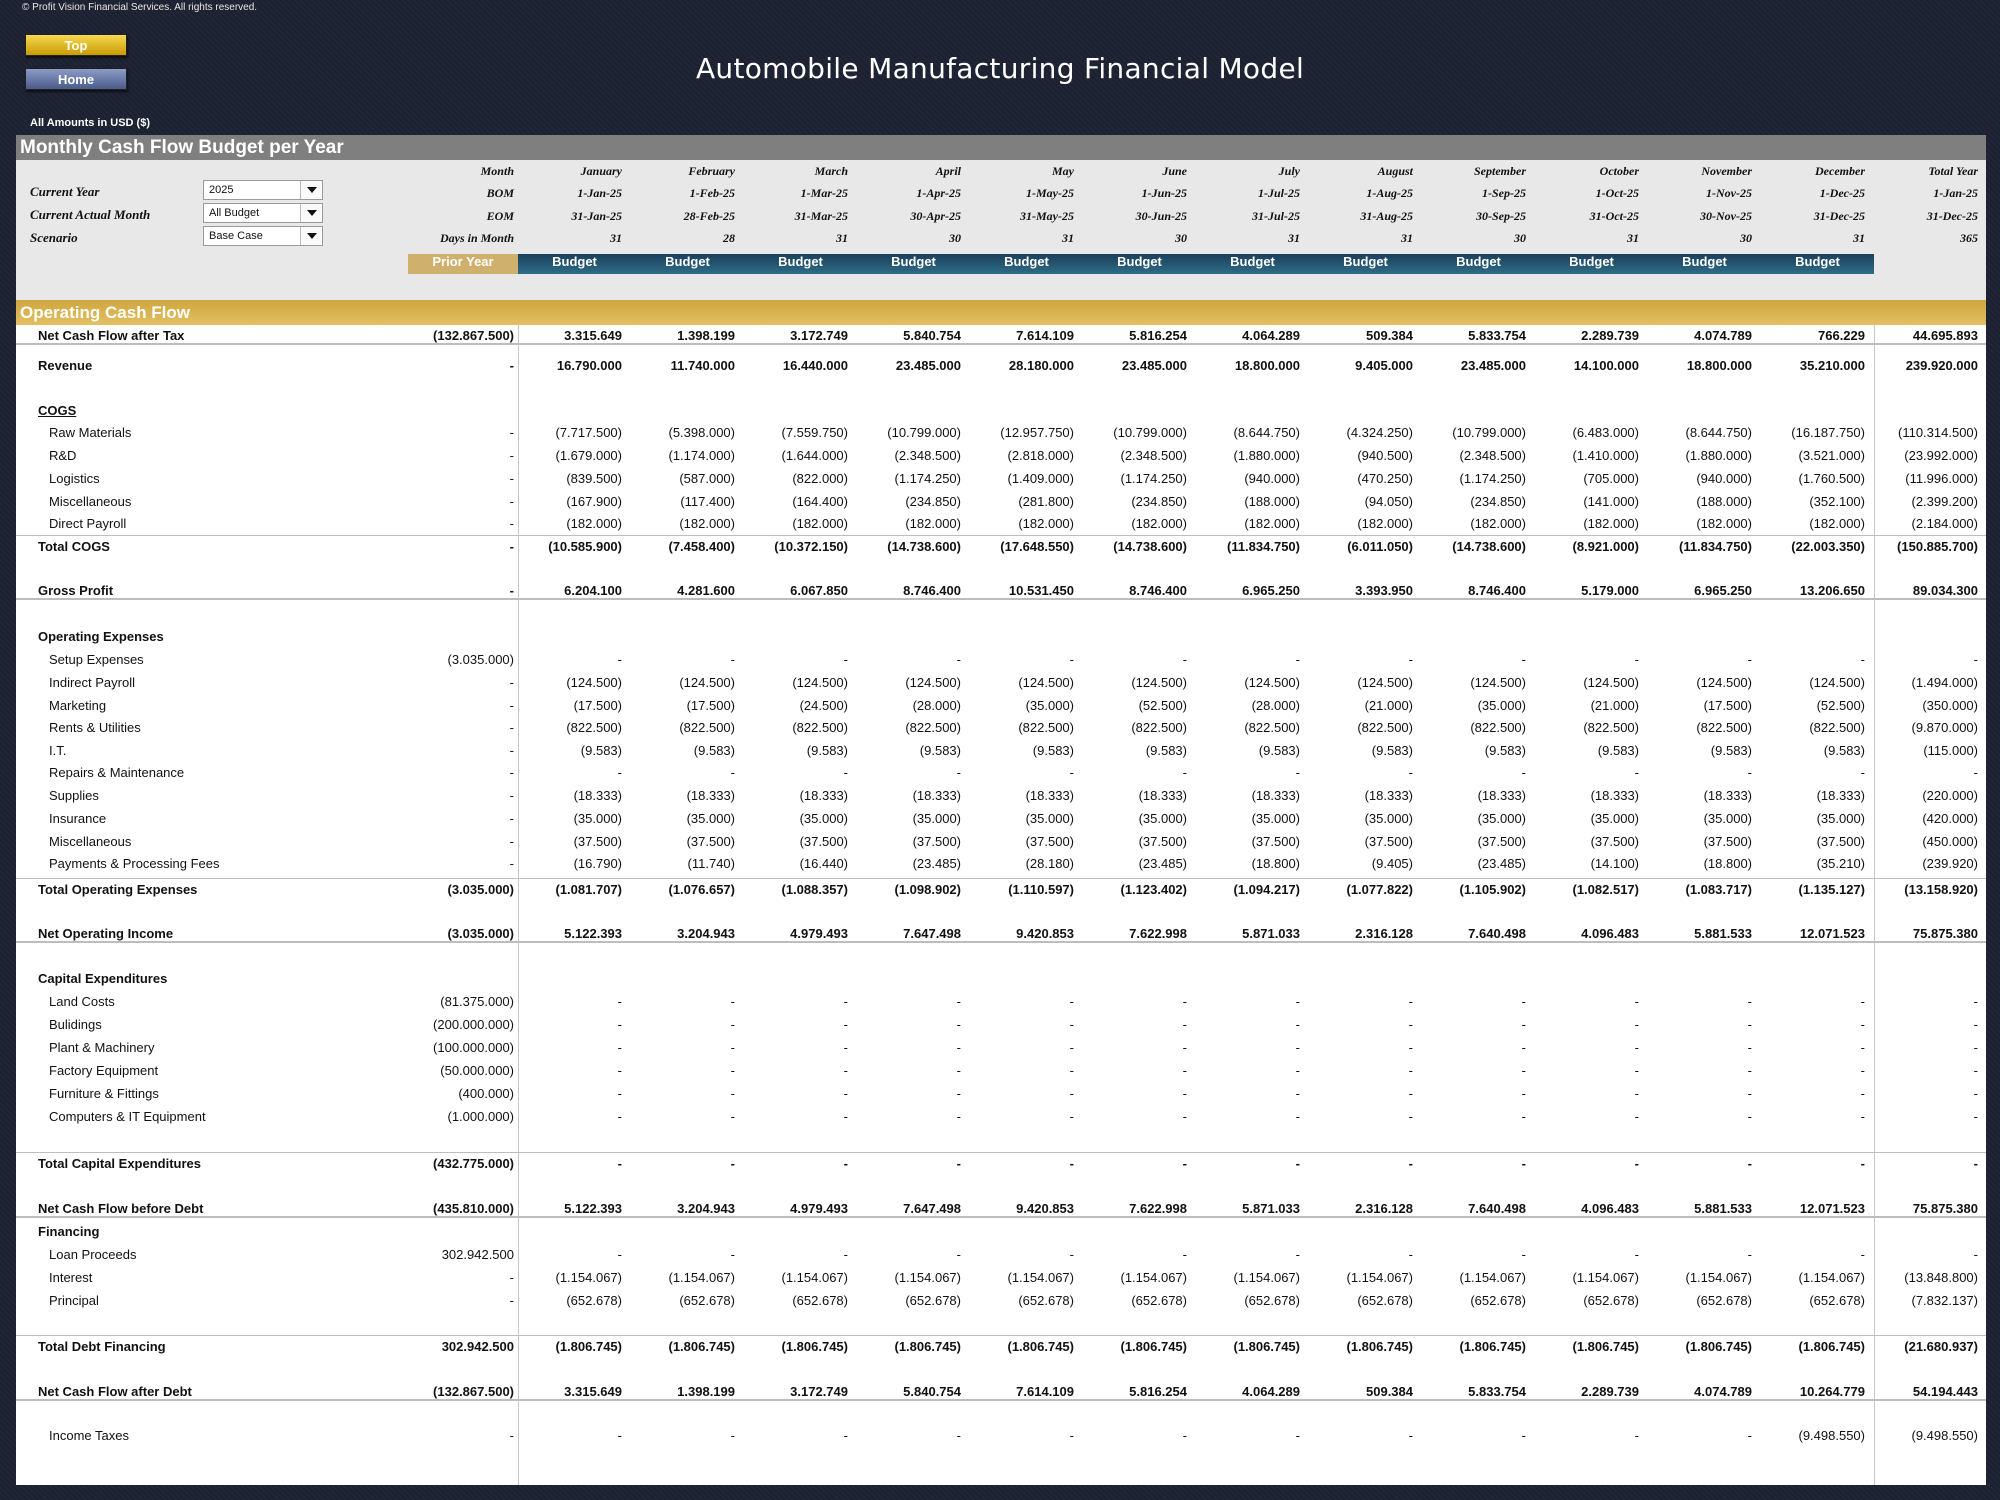 The image size is (2000, 1500). What do you see at coordinates (593, 1391) in the screenshot?
I see `value-cell: 3.315.649` at bounding box center [593, 1391].